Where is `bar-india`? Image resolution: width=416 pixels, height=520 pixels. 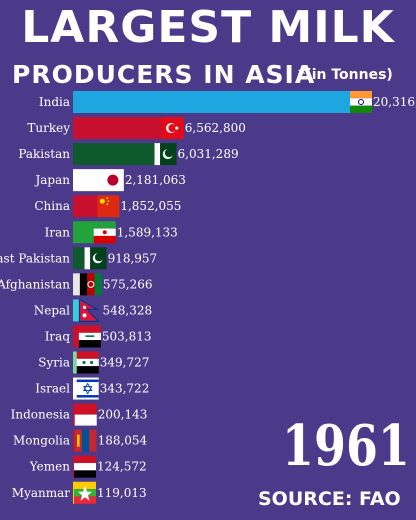 bar-india is located at coordinates (212, 102).